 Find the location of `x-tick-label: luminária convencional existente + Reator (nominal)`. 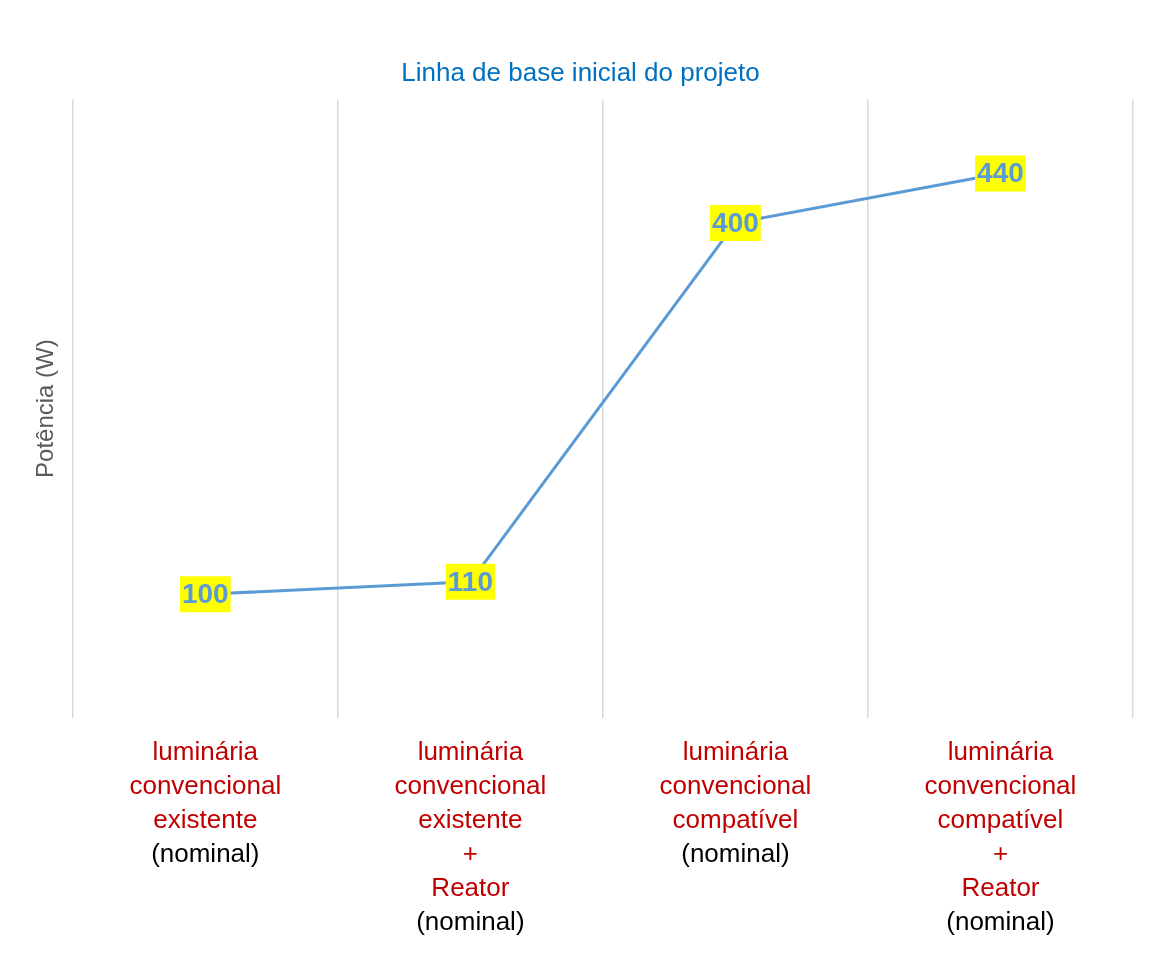

x-tick-label: luminária convencional existente + Reator (nominal) is located at coordinates (470, 836).